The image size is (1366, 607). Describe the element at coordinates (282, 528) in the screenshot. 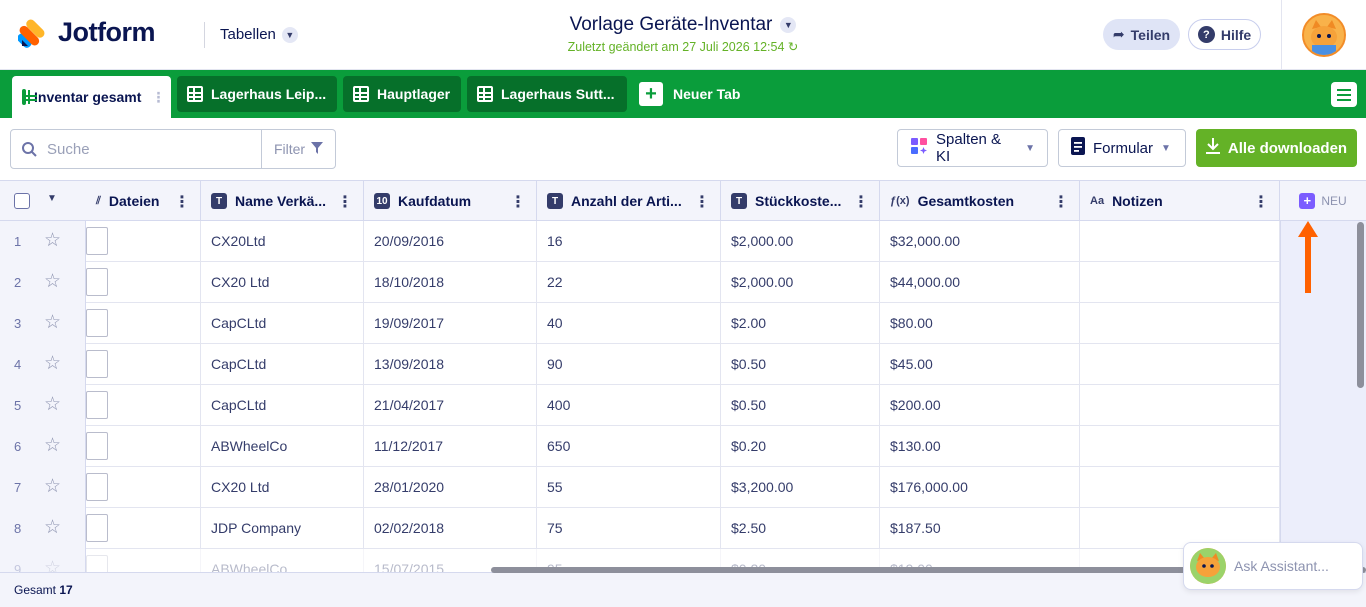

I see `cell-vendor: JDP Company` at that location.